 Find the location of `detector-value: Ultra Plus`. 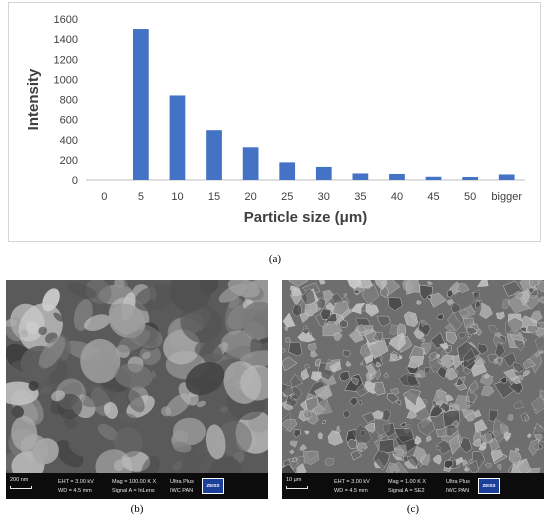

detector-value: Ultra Plus is located at coordinates (182, 482).